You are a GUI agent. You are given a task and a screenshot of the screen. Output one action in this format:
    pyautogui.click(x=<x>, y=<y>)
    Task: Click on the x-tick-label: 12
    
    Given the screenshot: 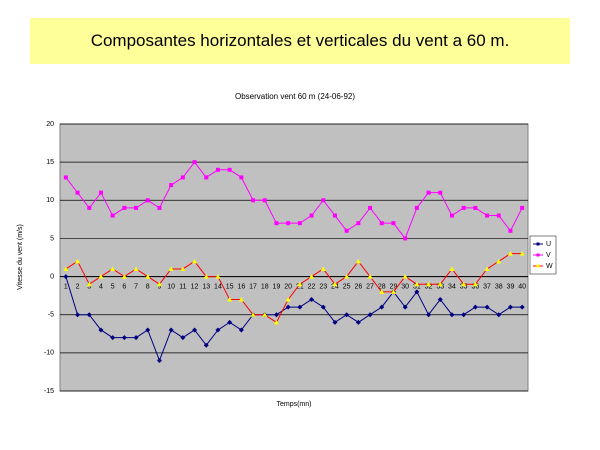 What is the action you would take?
    pyautogui.click(x=195, y=286)
    